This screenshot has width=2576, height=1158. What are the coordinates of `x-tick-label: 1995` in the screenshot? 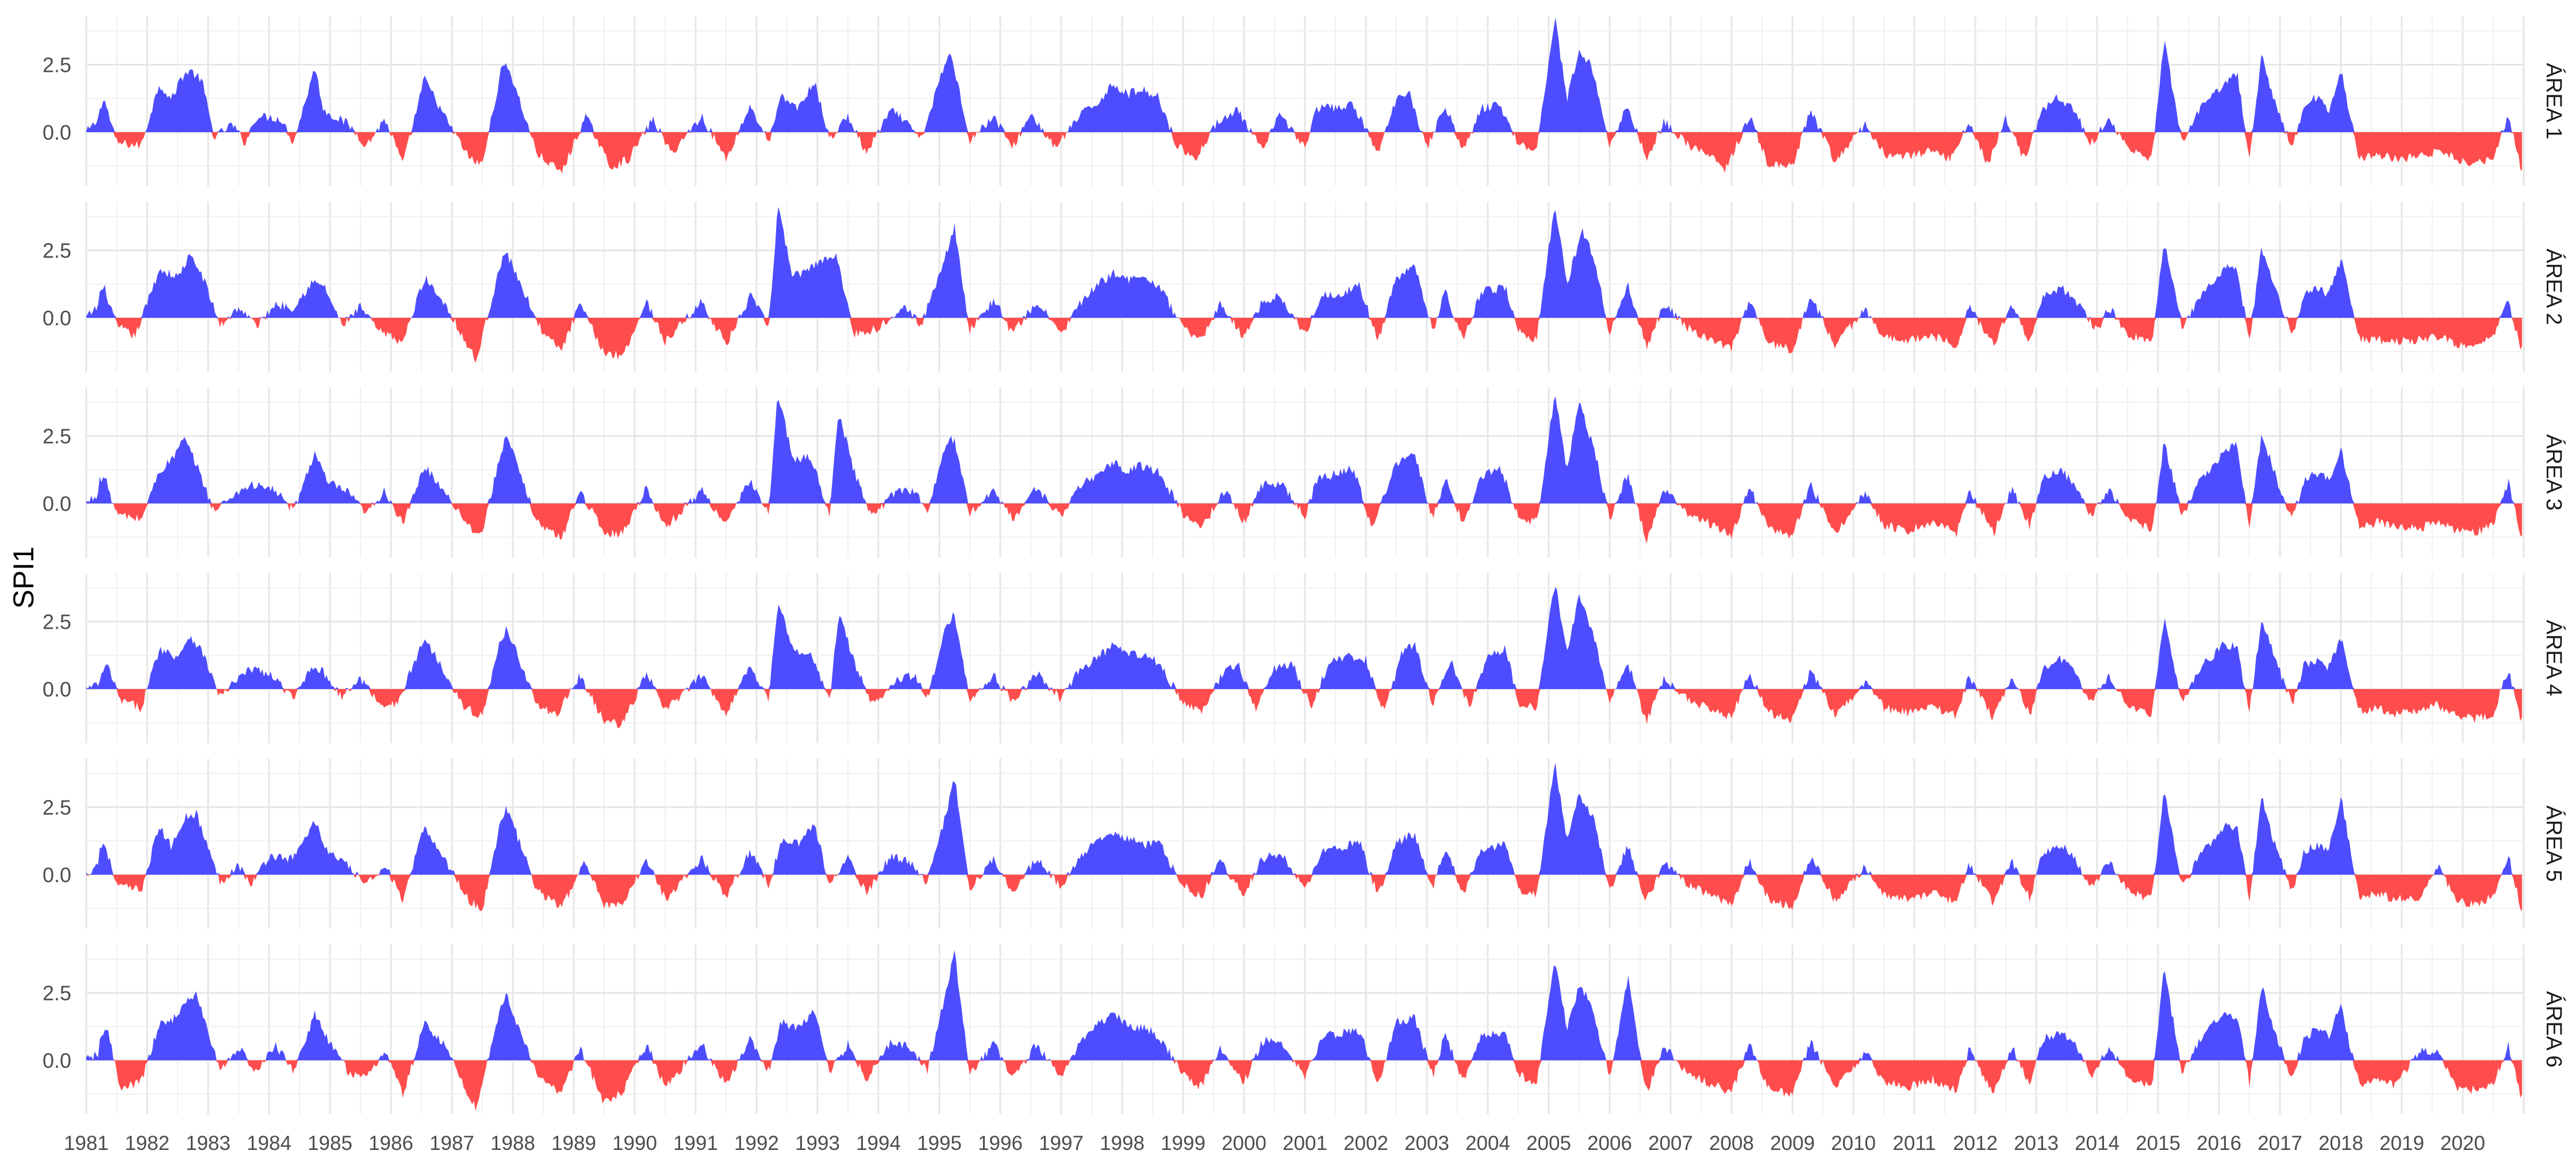 It's located at (939, 1144).